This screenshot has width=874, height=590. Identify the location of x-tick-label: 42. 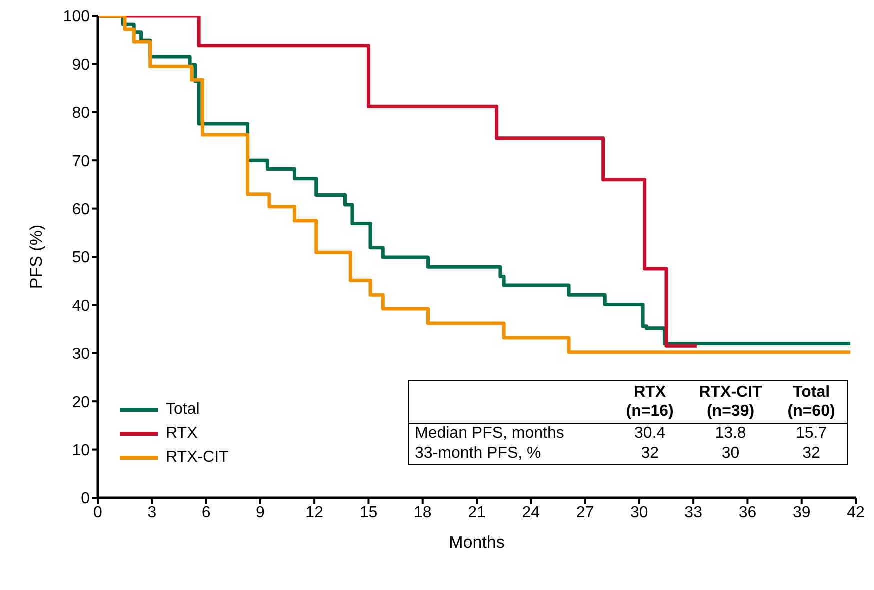
(856, 513).